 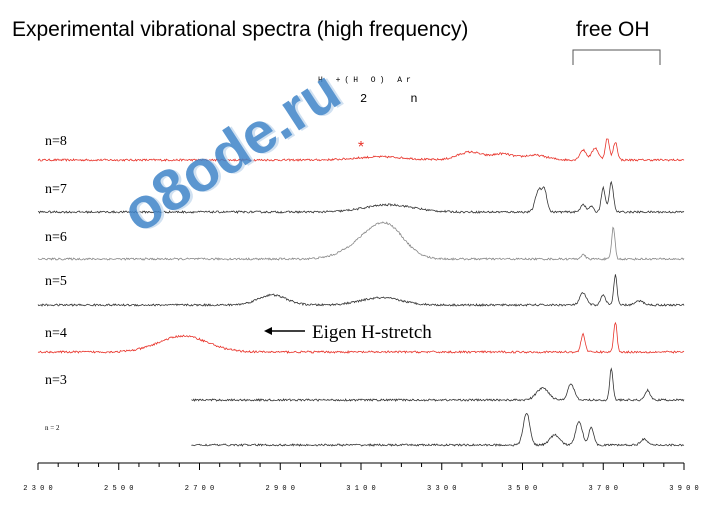 What do you see at coordinates (616, 57) in the screenshot?
I see `free-oh-bracket` at bounding box center [616, 57].